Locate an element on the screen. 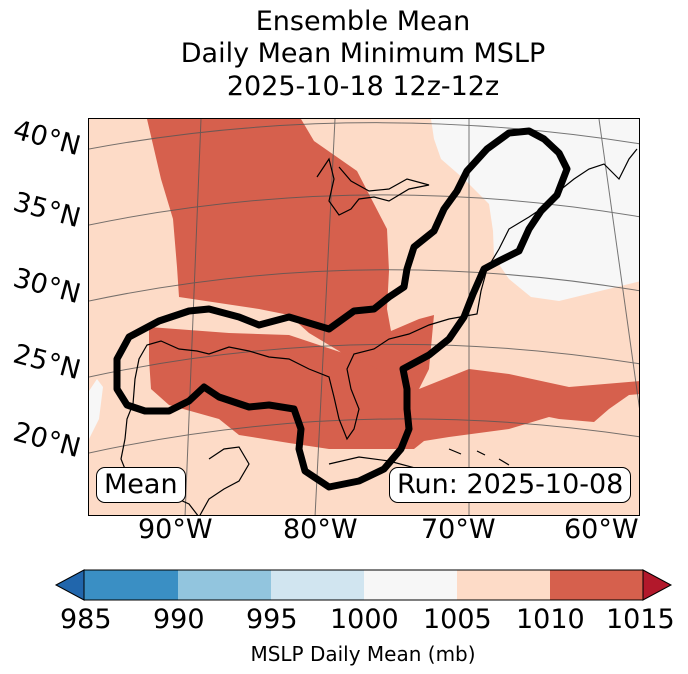 Image resolution: width=688 pixels, height=674 pixels. lat-label-40: 40°N is located at coordinates (46, 138).